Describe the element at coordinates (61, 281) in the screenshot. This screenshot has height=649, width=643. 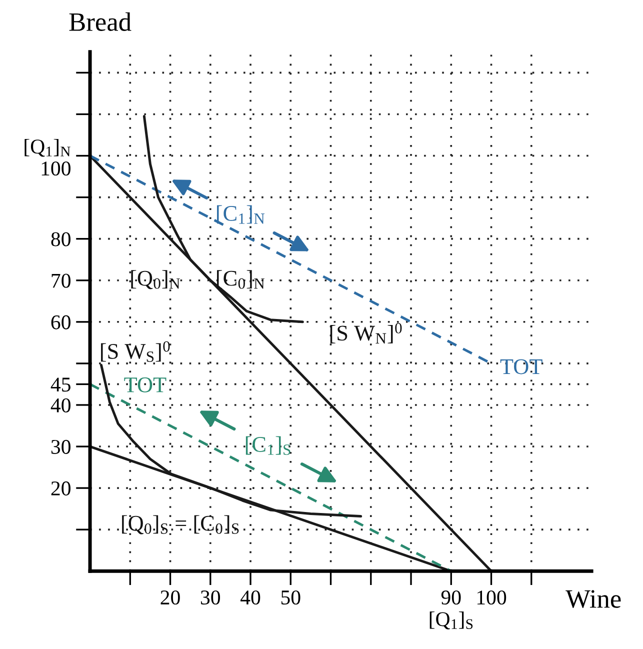
I see `y-tick-label: 70` at that location.